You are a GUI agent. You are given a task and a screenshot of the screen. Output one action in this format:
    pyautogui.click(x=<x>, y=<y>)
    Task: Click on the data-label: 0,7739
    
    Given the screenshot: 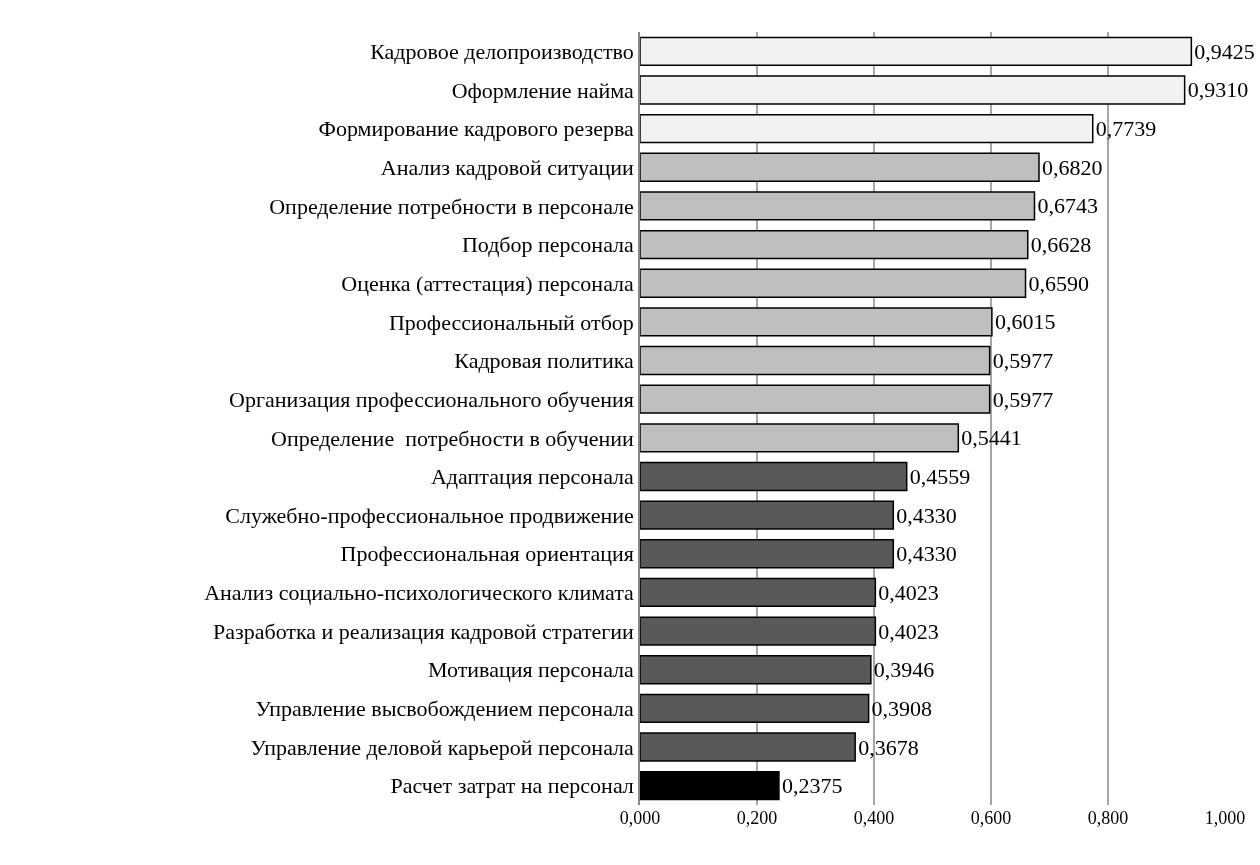 What is the action you would take?
    pyautogui.click(x=1126, y=129)
    